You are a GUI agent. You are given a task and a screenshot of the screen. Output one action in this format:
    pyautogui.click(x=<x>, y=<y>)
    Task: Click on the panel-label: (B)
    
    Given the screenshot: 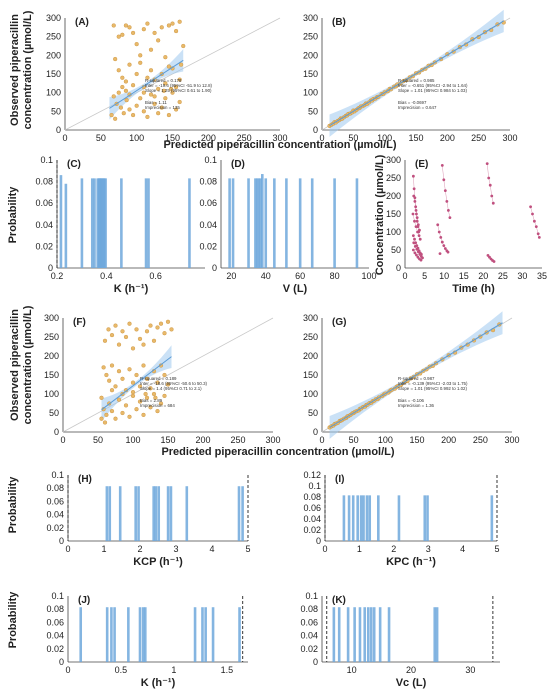 What is the action you would take?
    pyautogui.click(x=339, y=22)
    